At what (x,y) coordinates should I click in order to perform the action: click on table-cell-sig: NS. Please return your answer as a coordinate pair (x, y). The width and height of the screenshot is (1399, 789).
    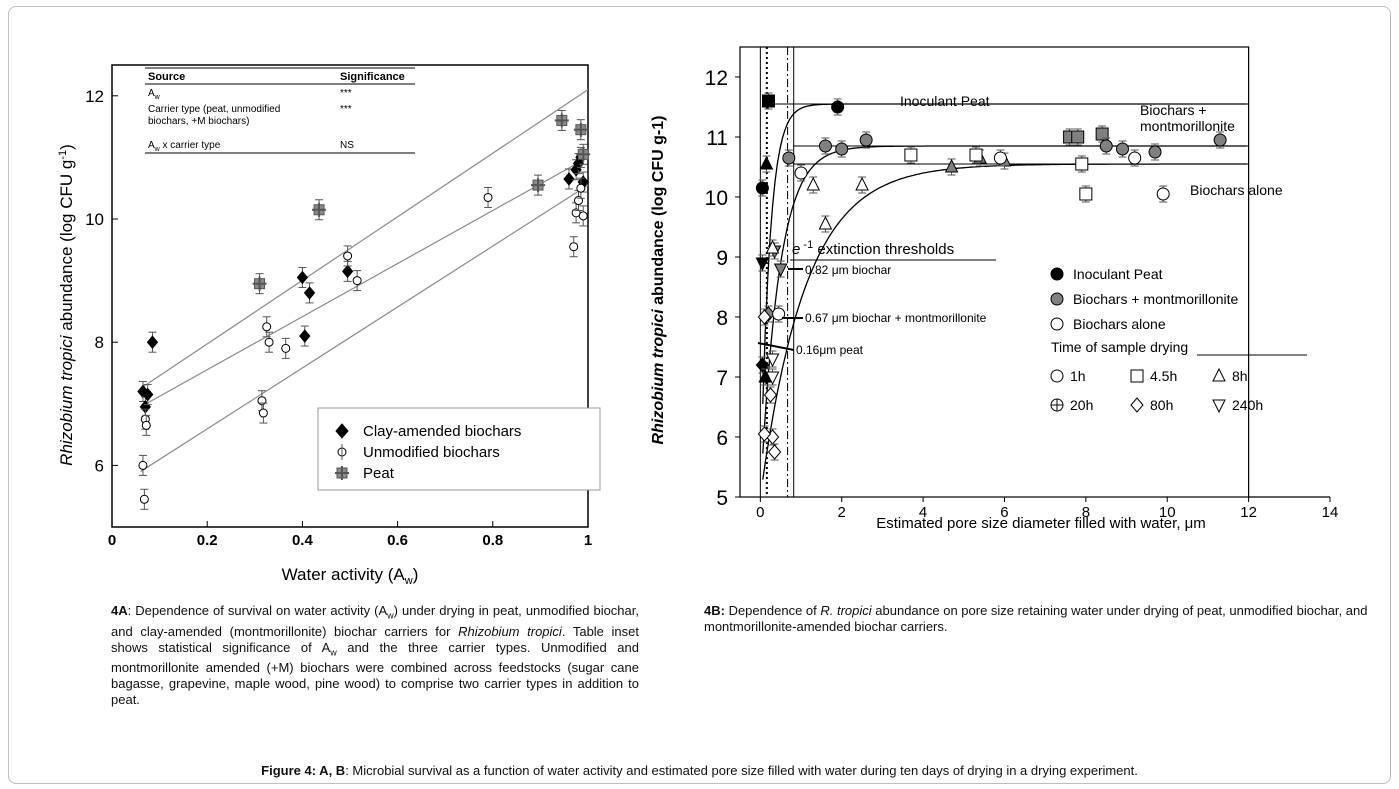
    Looking at the image, I should click on (347, 145).